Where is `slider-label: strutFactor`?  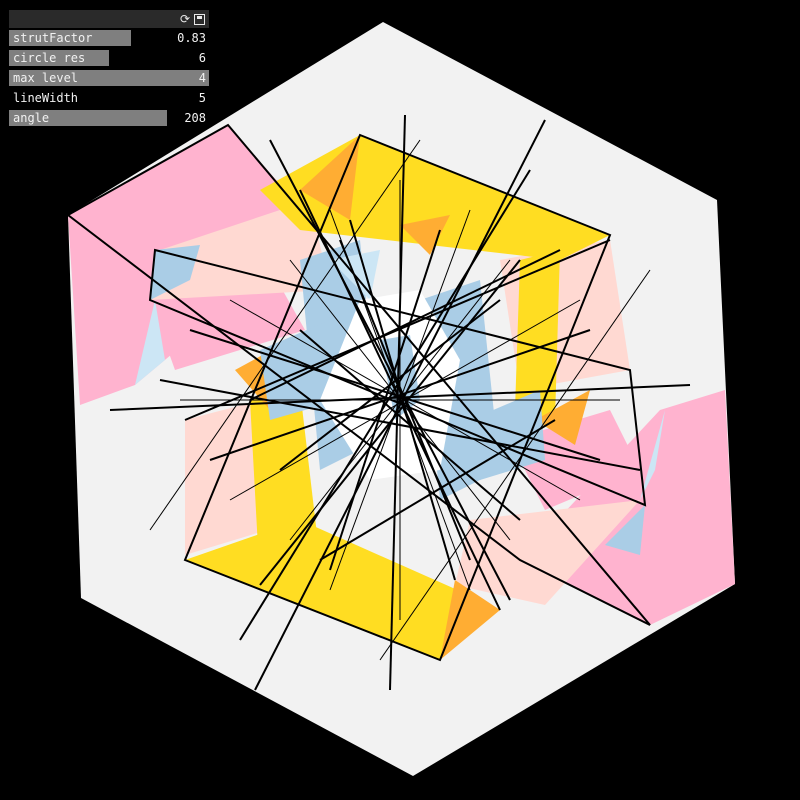
slider-label: strutFactor is located at coordinates (53, 38).